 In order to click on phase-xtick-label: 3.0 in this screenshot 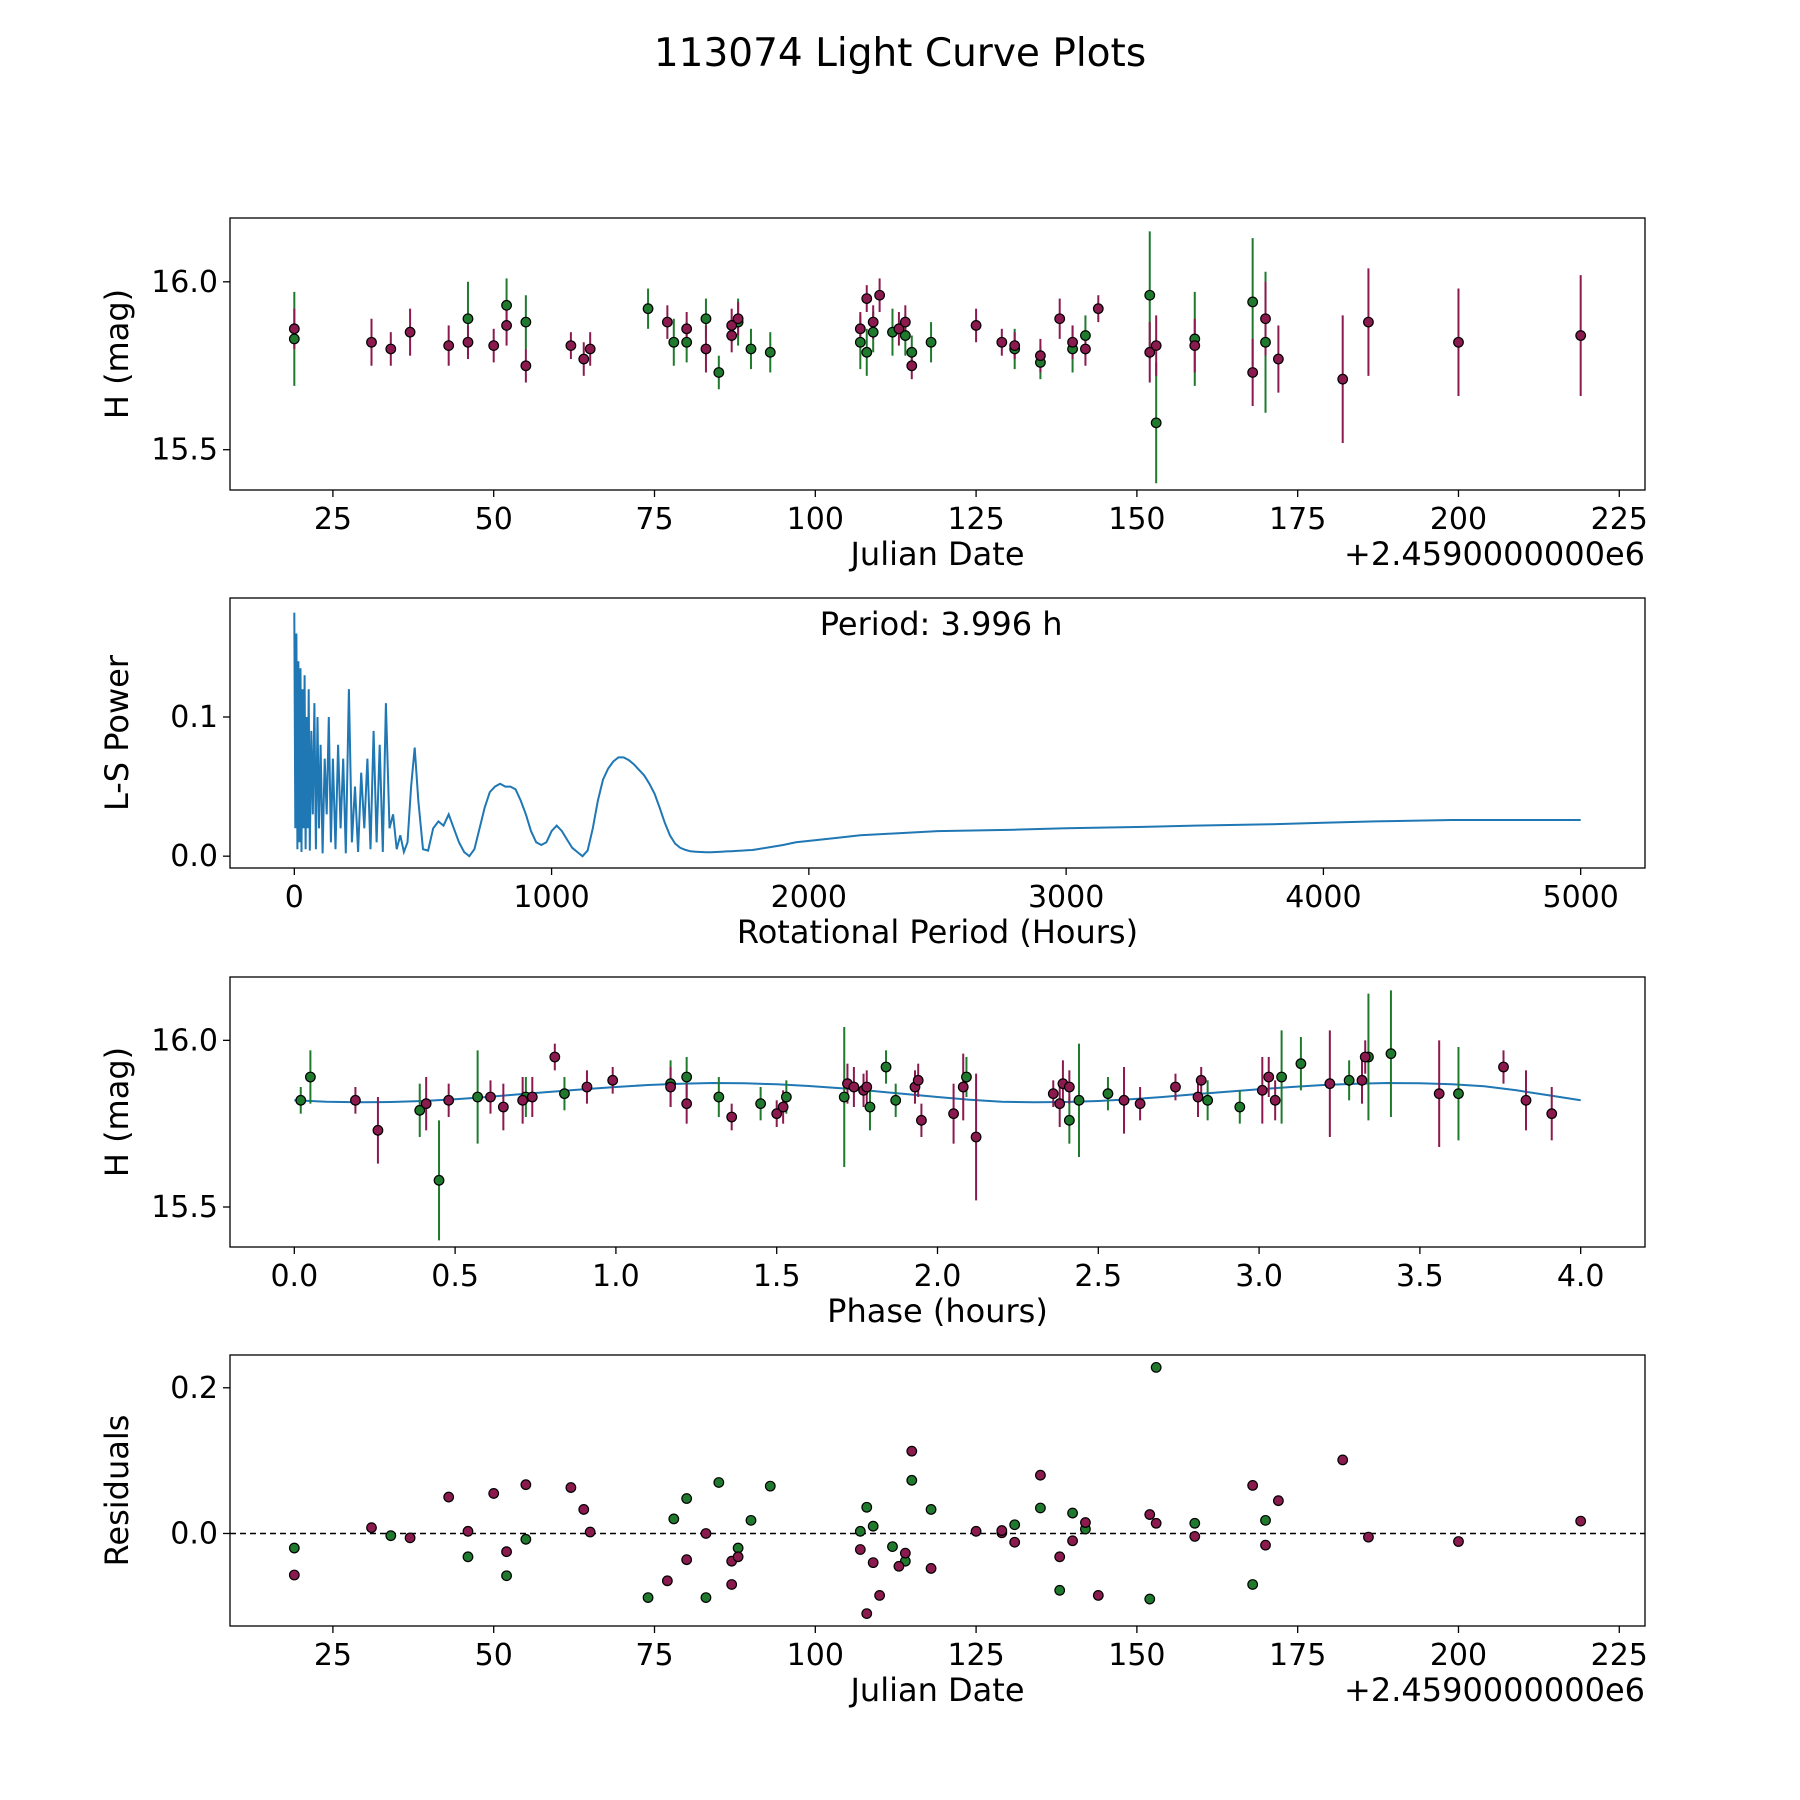, I will do `click(1259, 1276)`.